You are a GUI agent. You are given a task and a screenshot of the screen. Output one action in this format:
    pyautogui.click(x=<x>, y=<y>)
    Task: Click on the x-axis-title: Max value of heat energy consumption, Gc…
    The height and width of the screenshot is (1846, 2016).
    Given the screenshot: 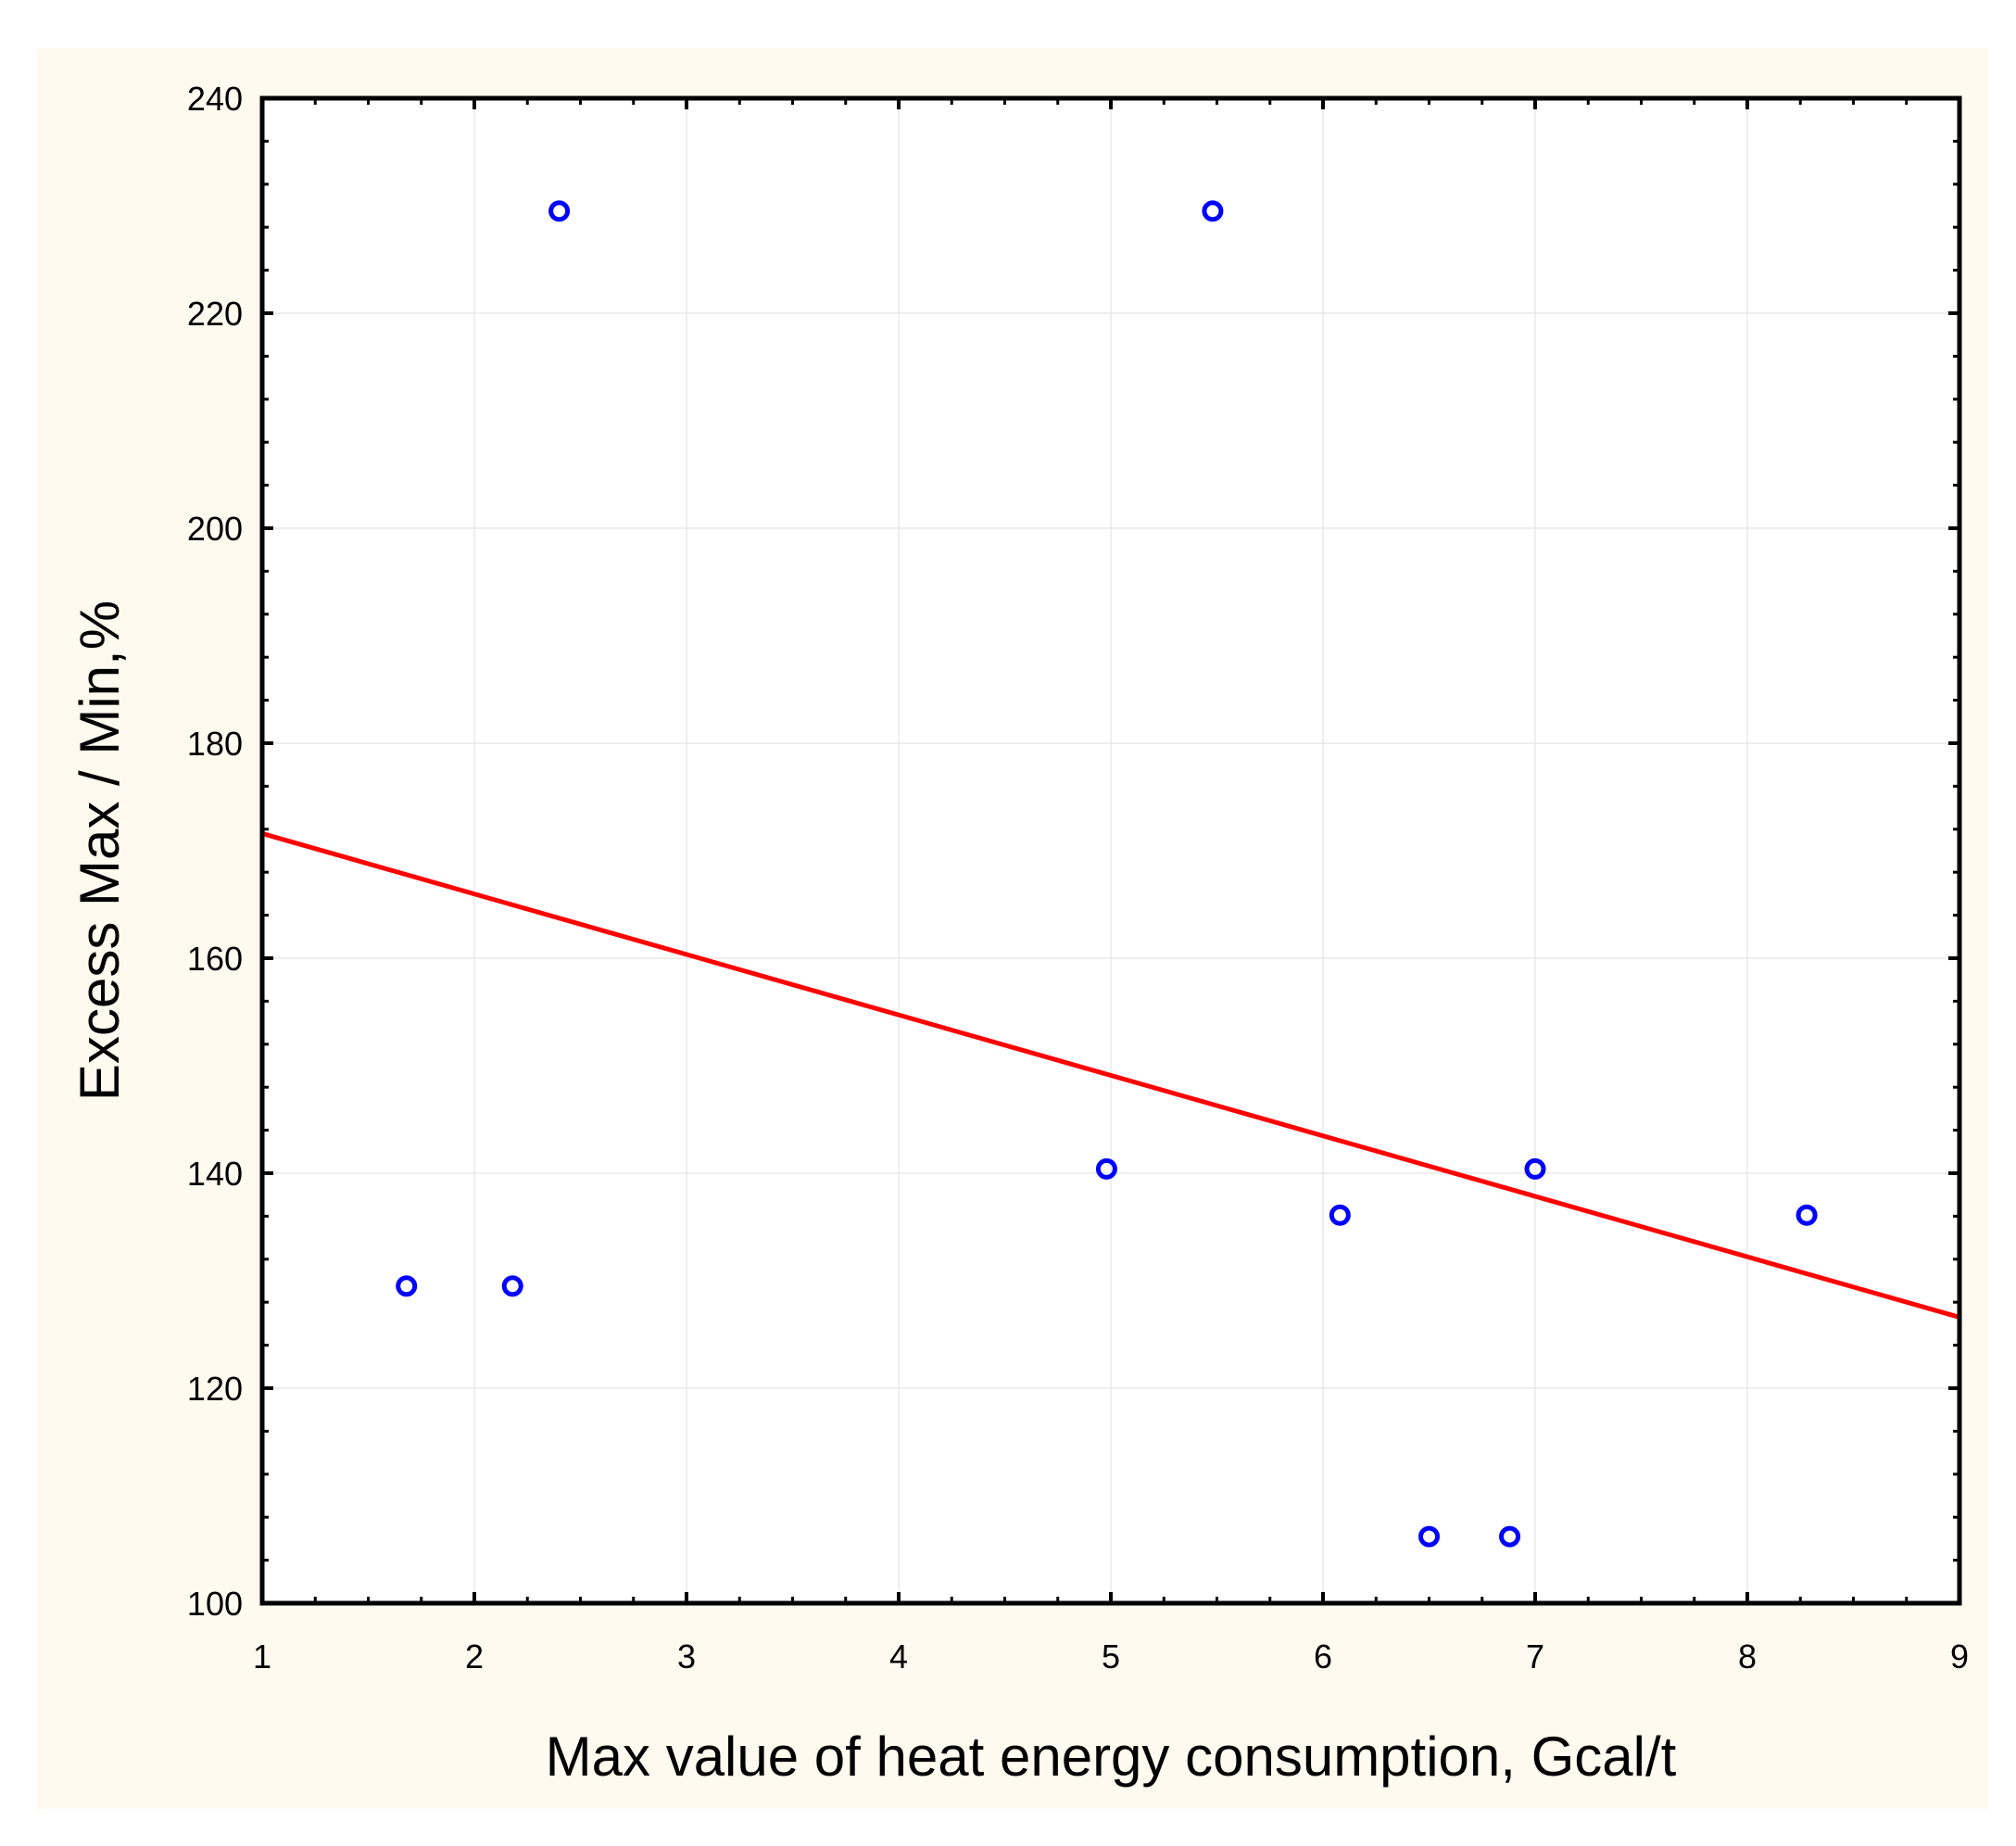 What is the action you would take?
    pyautogui.click(x=1111, y=1757)
    